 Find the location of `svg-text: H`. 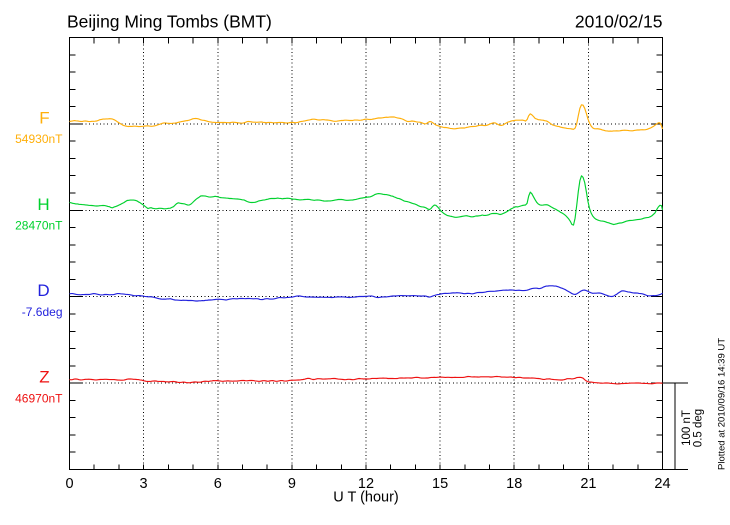

svg-text: H is located at coordinates (43, 204).